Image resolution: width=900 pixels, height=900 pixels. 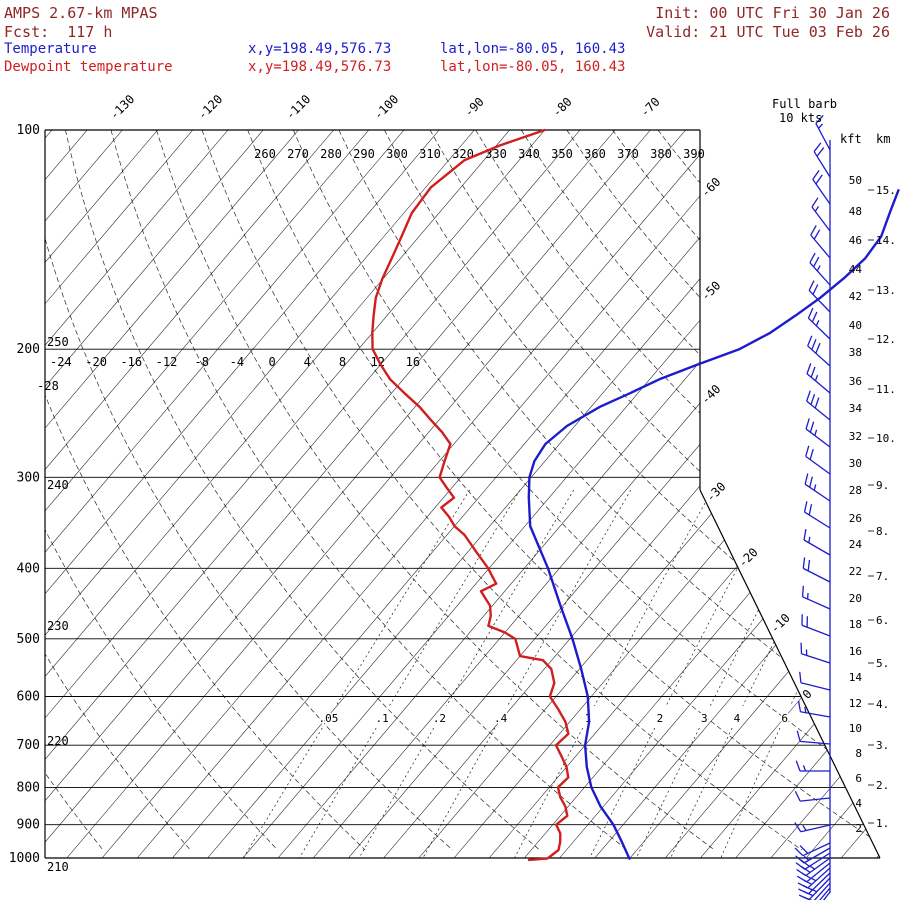 What do you see at coordinates (28, 477) in the screenshot?
I see `pressure-tick-label: 300` at bounding box center [28, 477].